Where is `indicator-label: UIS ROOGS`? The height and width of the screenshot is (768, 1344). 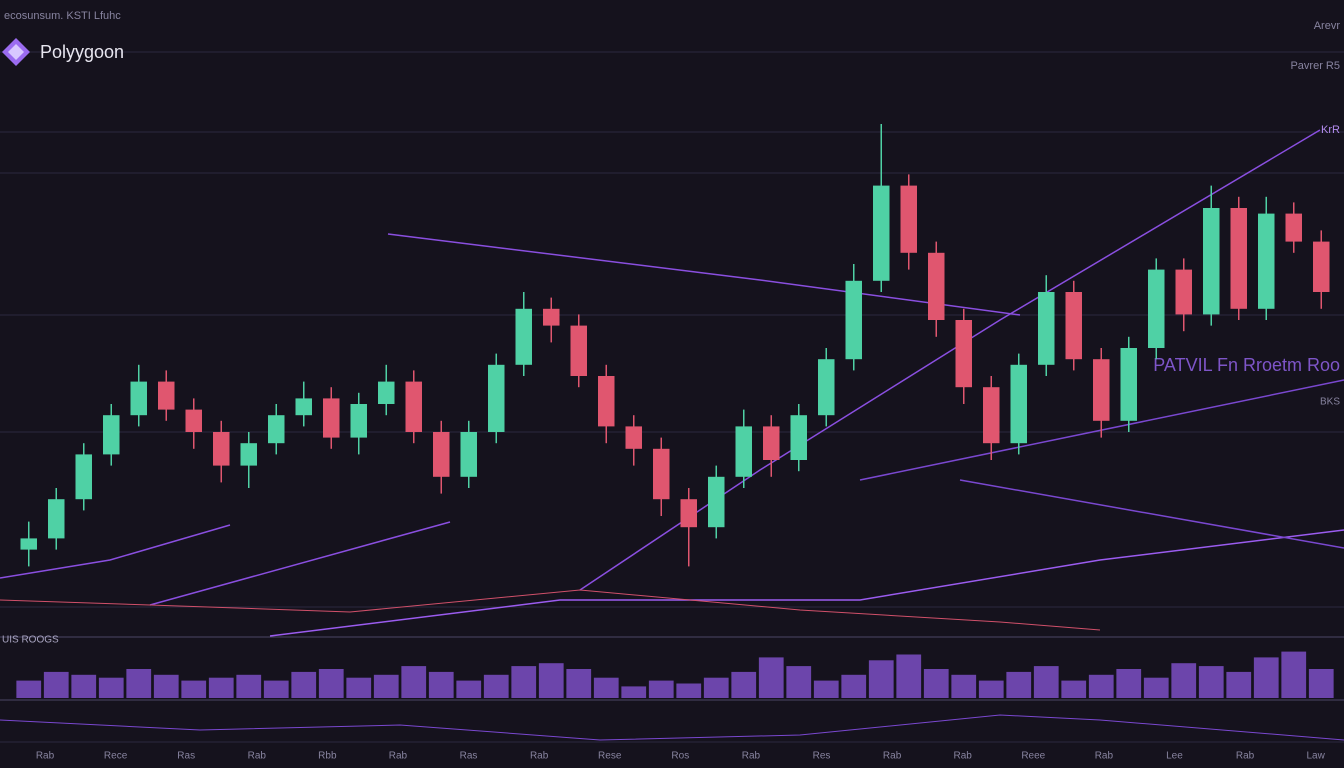 indicator-label: UIS ROOGS is located at coordinates (30, 640).